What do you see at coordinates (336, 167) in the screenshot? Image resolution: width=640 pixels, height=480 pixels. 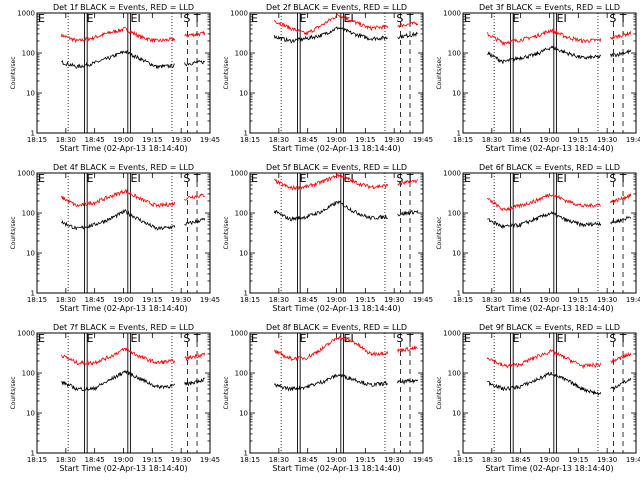 I see `panel-title: Det 5f BLACK = Events, RED = LLD` at bounding box center [336, 167].